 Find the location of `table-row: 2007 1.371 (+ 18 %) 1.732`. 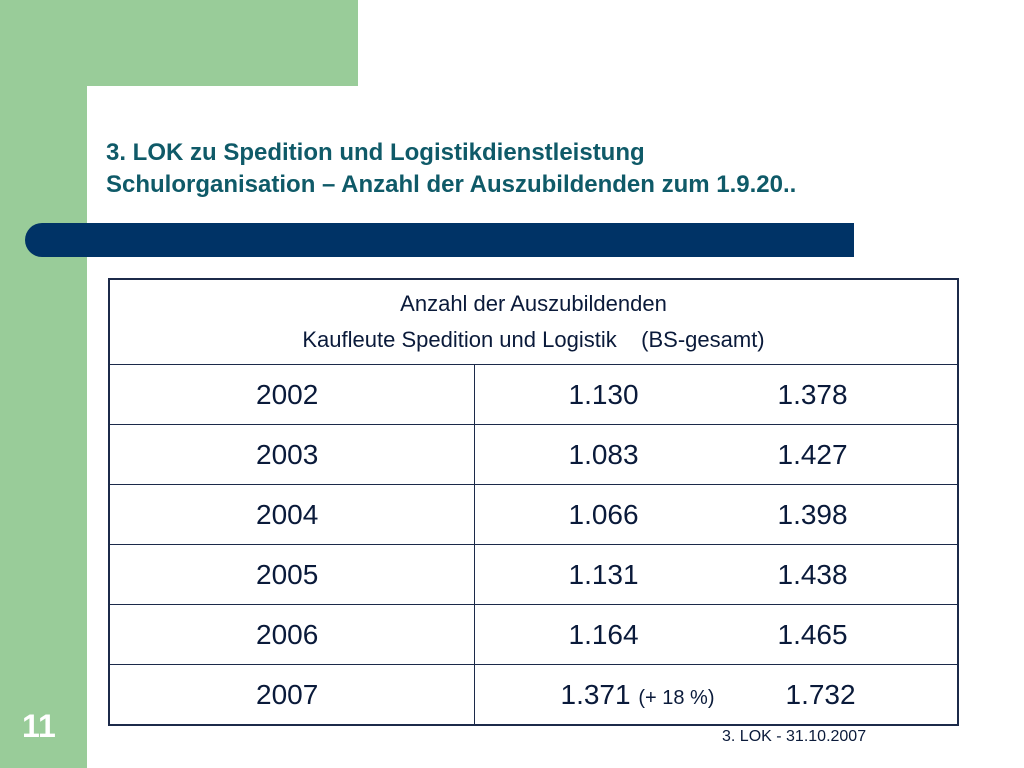

table-row: 2007 1.371 (+ 18 %) 1.732 is located at coordinates (533, 695).